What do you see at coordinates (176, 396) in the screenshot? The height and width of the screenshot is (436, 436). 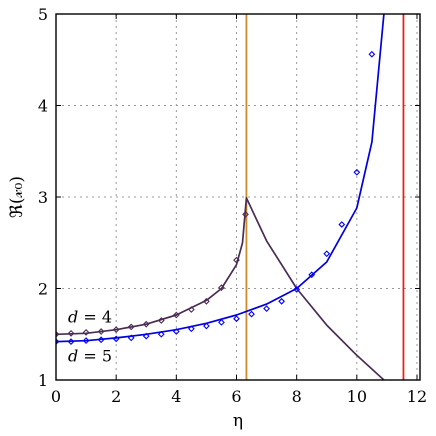 I see `x-tick-label: 4` at bounding box center [176, 396].